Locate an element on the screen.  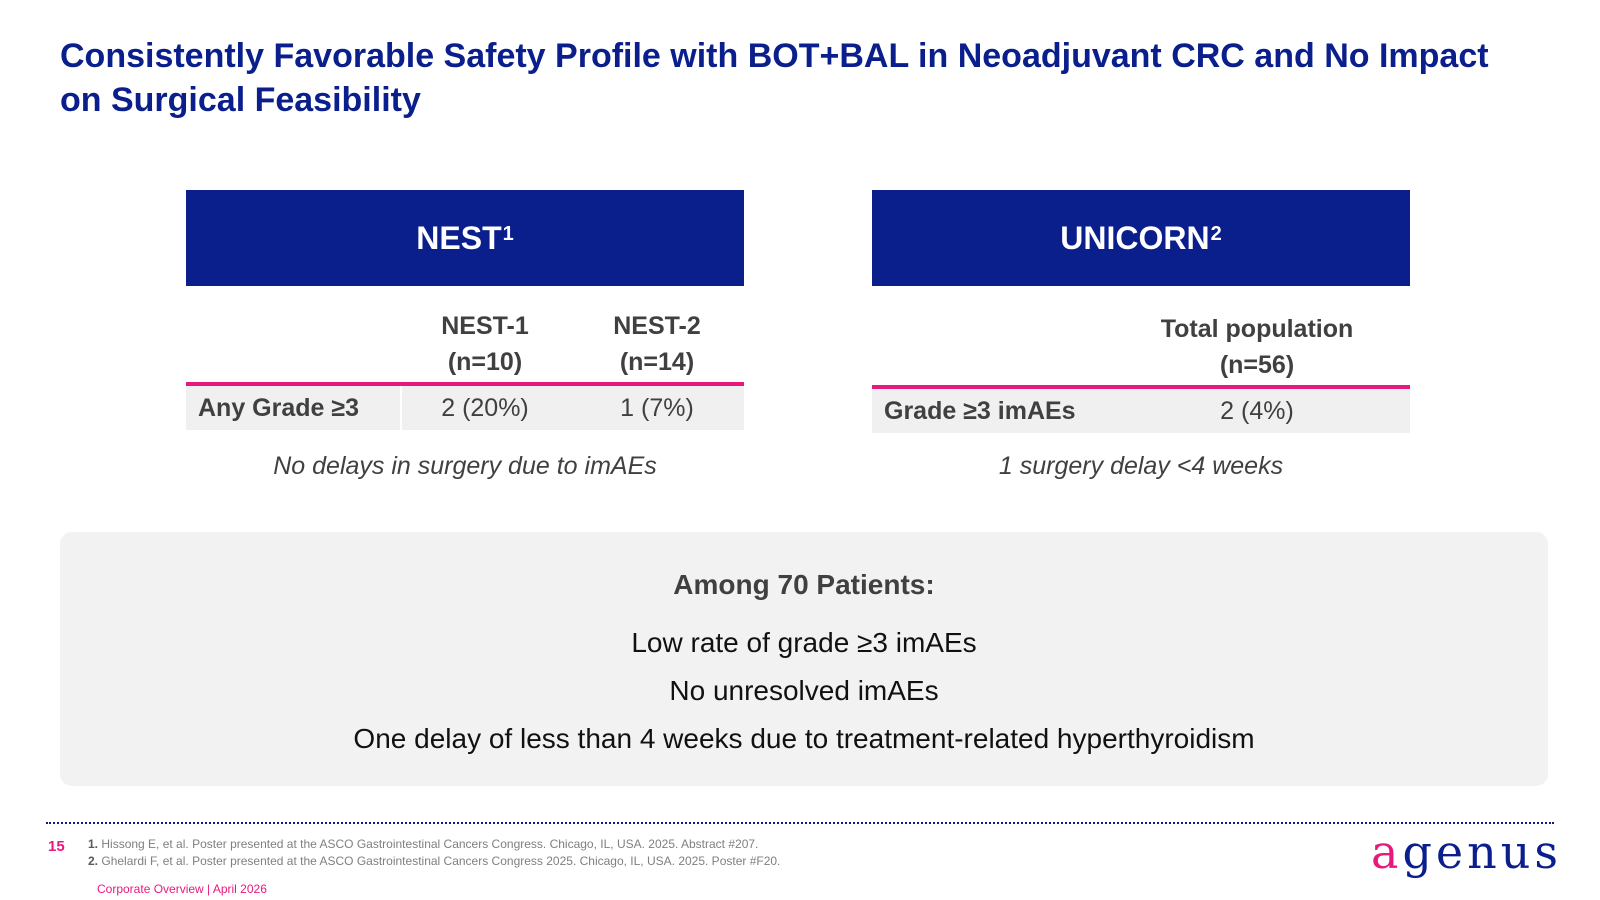
nest-header-footnote: 1 is located at coordinates (508, 233).